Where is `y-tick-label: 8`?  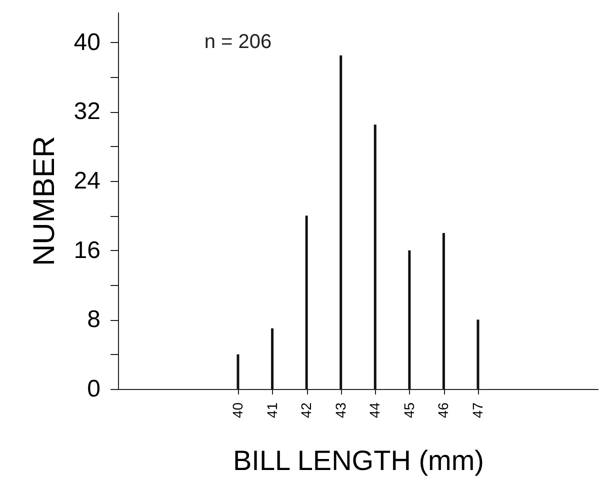 y-tick-label: 8 is located at coordinates (93, 320).